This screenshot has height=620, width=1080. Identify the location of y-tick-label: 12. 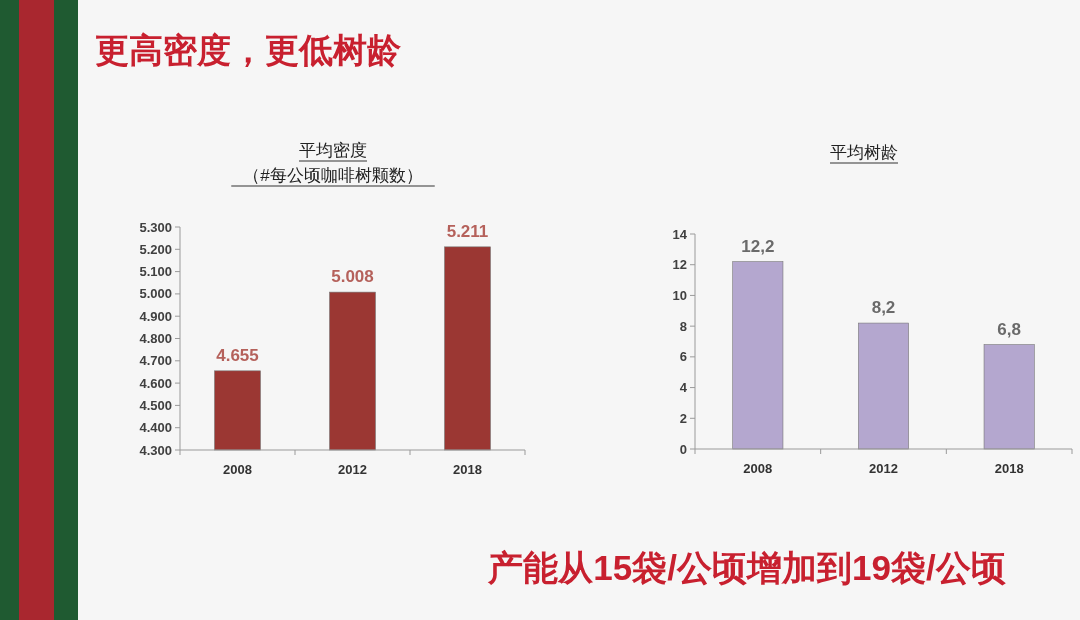
(679, 265).